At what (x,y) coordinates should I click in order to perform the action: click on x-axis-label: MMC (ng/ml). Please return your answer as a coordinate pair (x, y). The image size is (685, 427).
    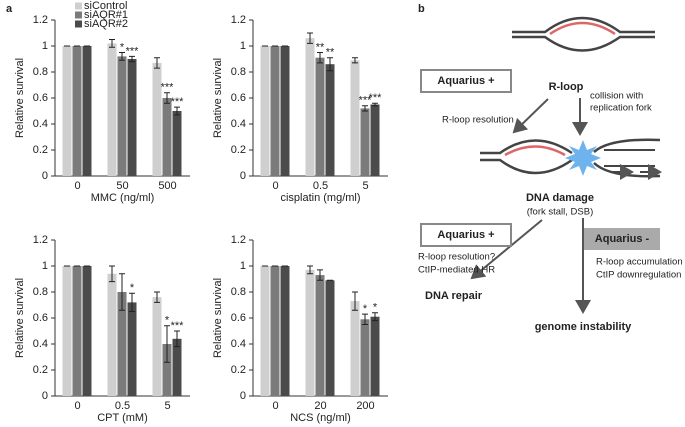
    Looking at the image, I should click on (123, 198).